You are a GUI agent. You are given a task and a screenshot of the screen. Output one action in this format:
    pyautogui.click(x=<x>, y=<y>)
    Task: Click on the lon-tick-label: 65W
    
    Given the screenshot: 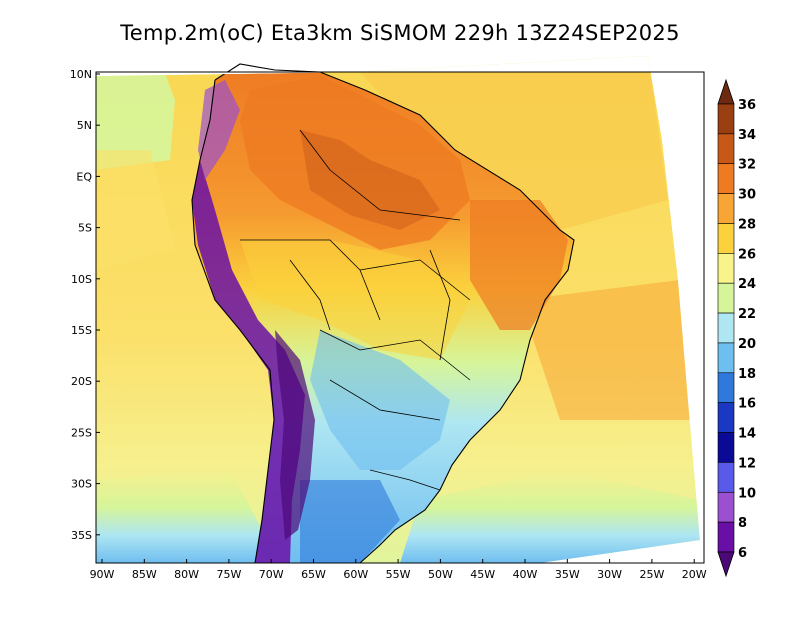 What is the action you would take?
    pyautogui.click(x=313, y=574)
    